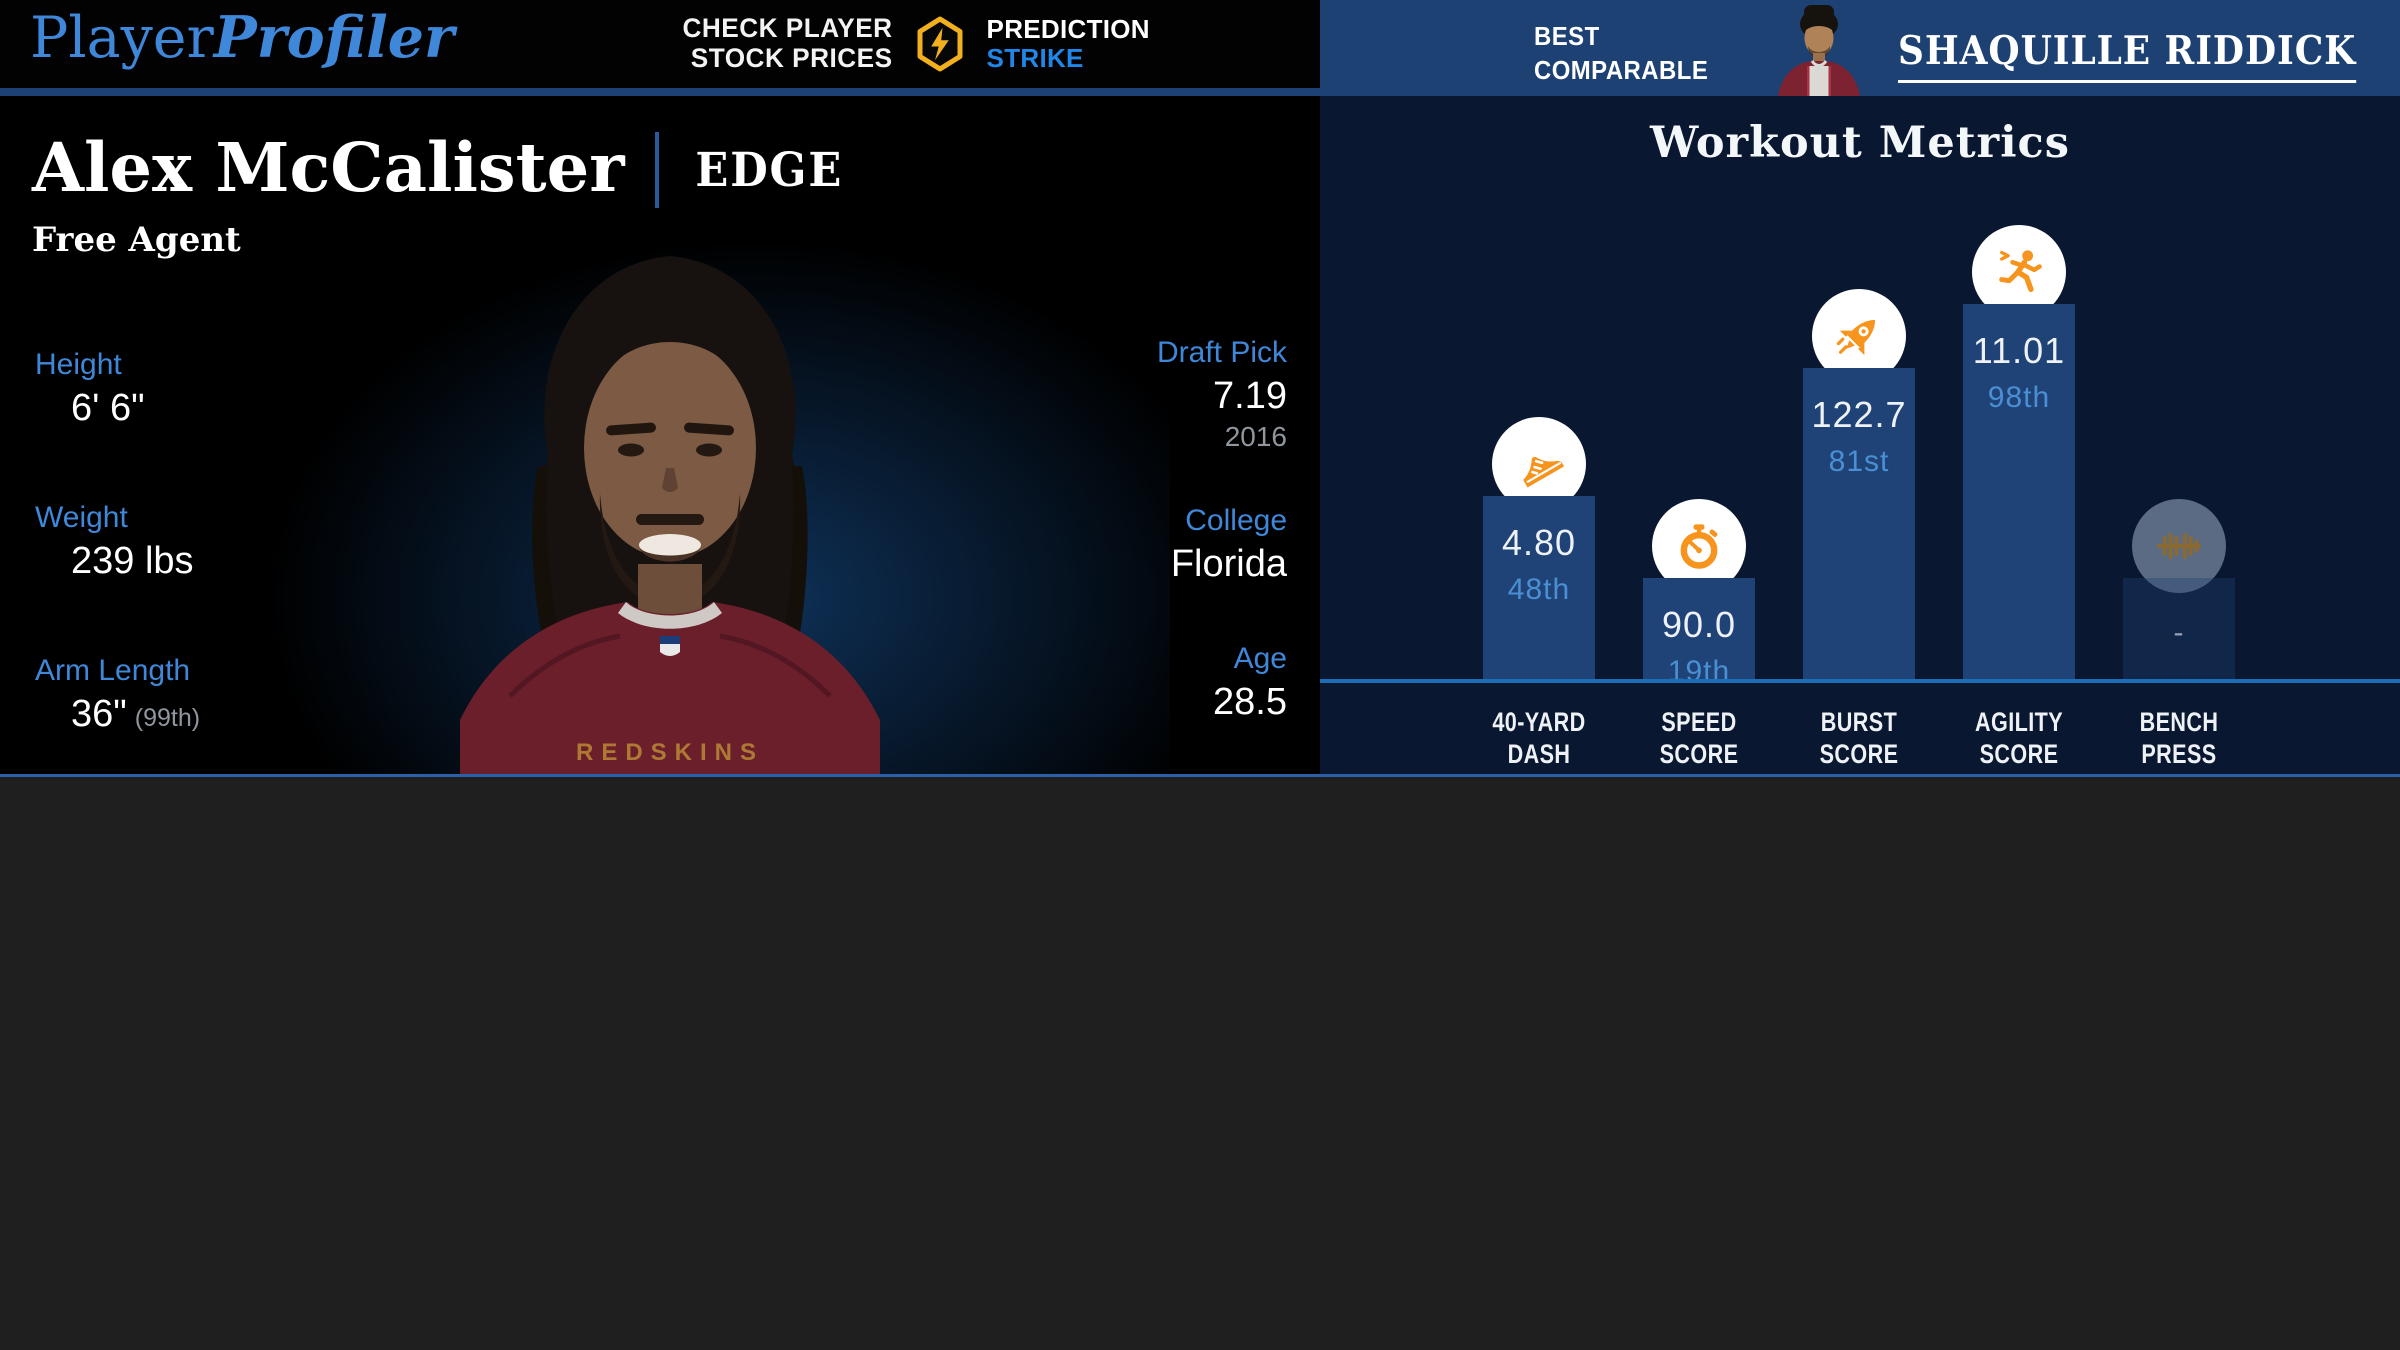  I want to click on stat-arm-length-label: Arm Length, so click(113, 670).